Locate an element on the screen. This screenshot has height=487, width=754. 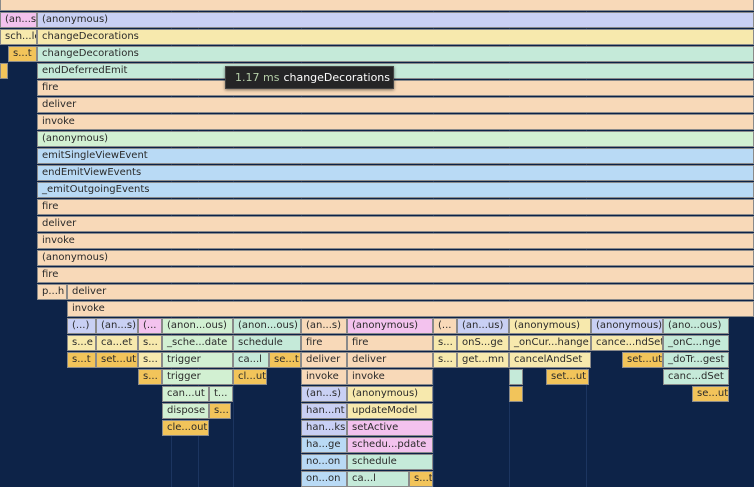
flame-frame: p...h is located at coordinates (52, 292).